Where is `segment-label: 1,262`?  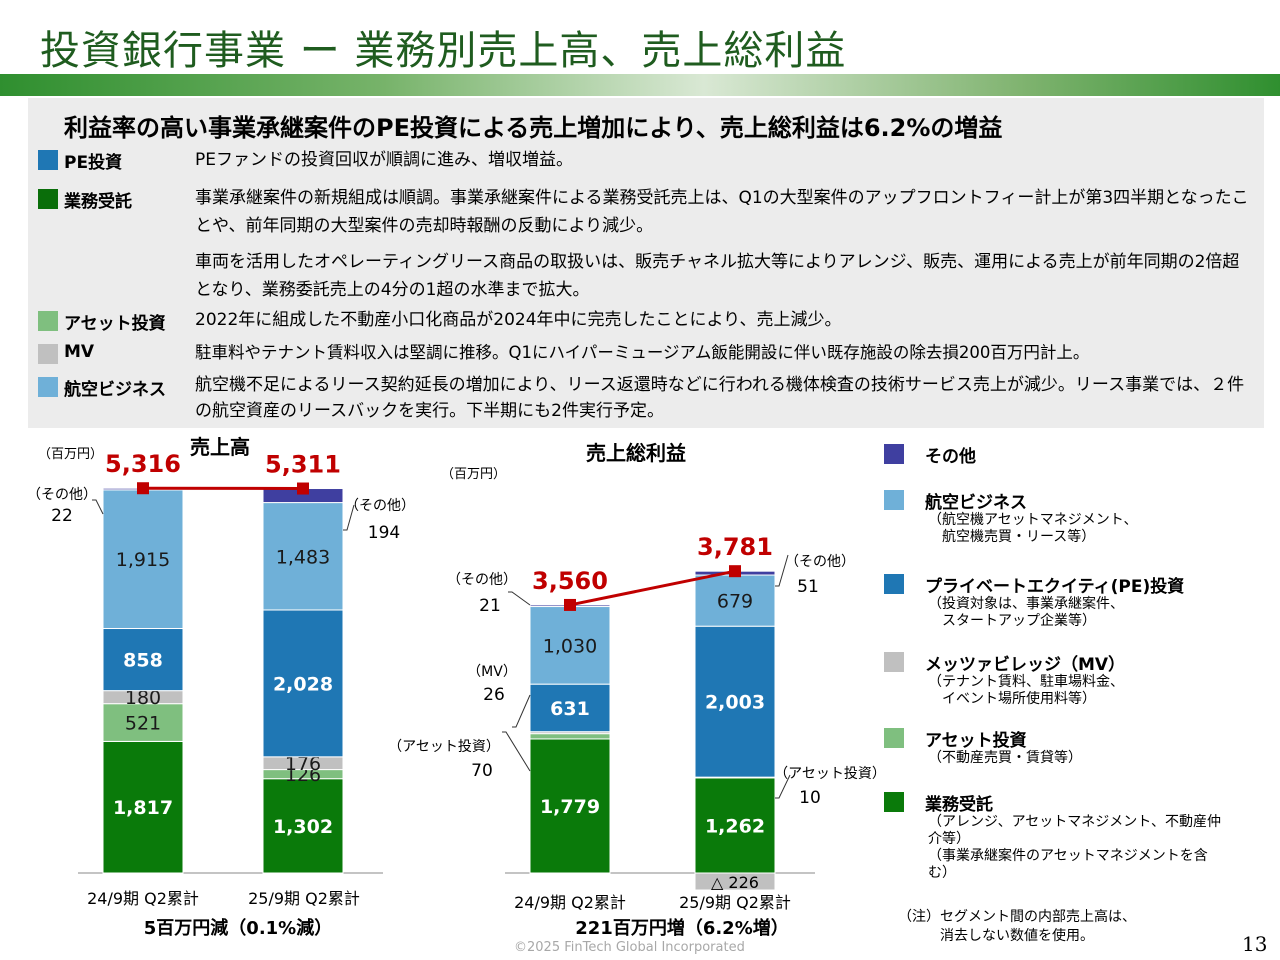
segment-label: 1,262 is located at coordinates (735, 826).